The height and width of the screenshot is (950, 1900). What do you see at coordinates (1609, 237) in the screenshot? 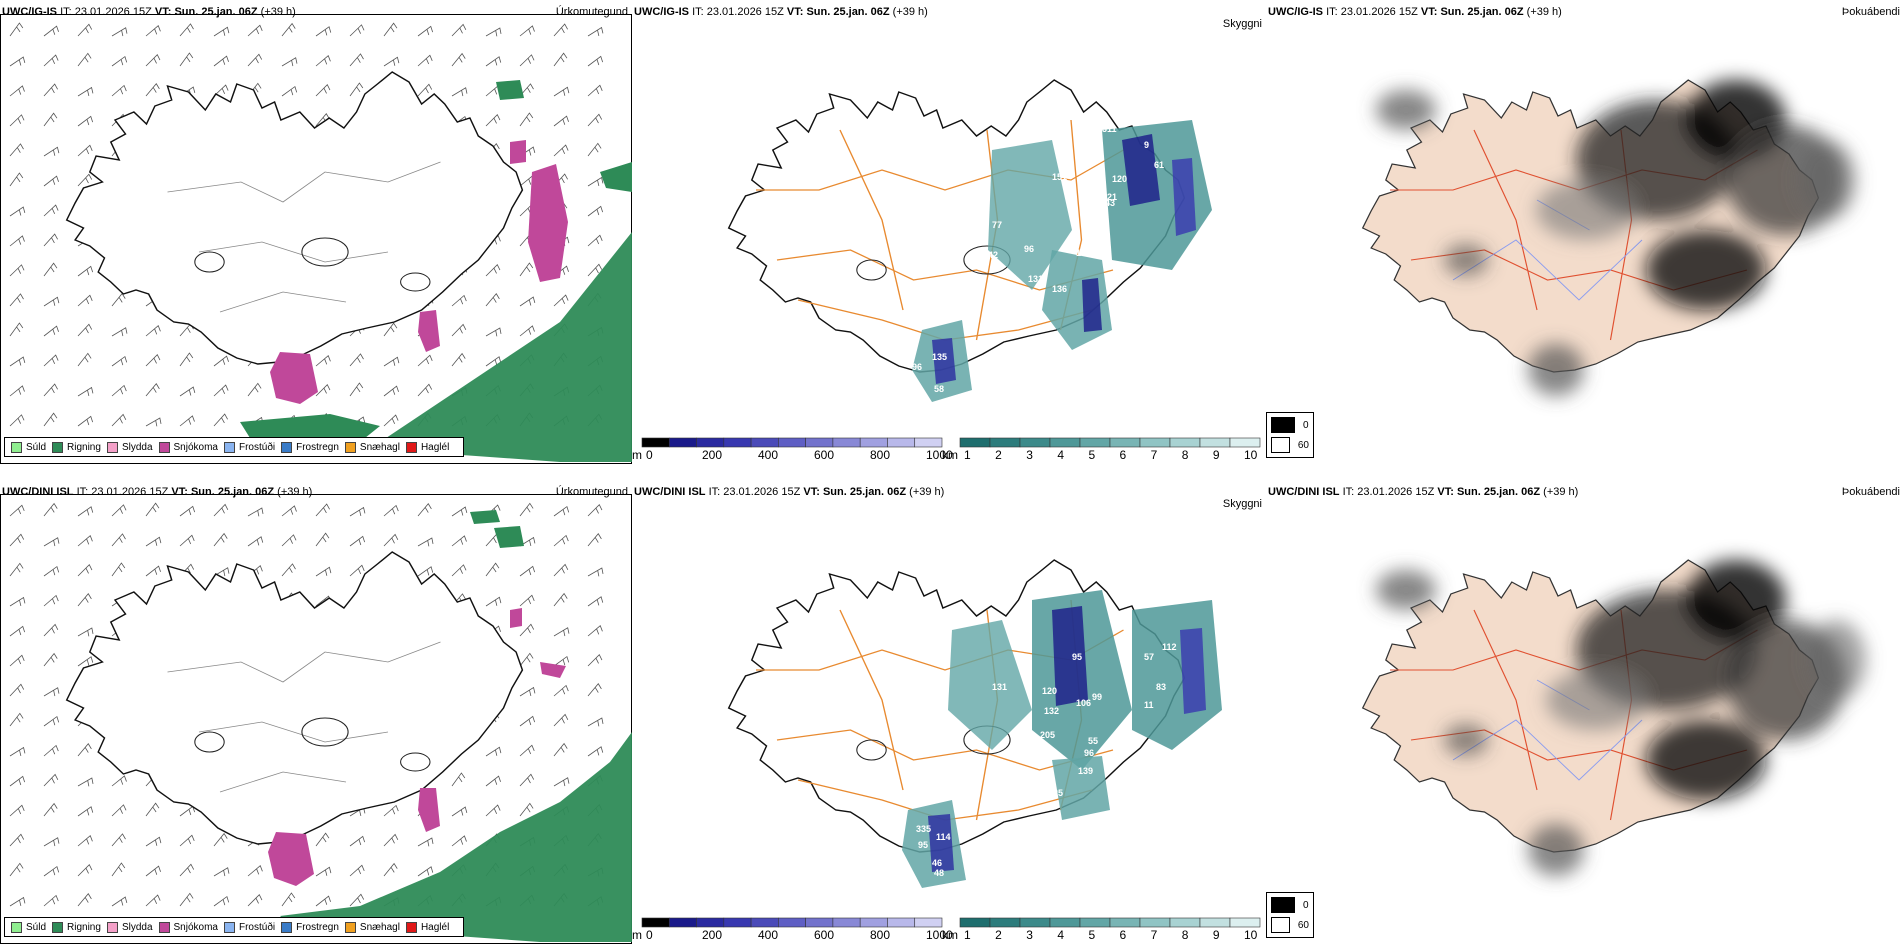
I see `fog-map` at bounding box center [1609, 237].